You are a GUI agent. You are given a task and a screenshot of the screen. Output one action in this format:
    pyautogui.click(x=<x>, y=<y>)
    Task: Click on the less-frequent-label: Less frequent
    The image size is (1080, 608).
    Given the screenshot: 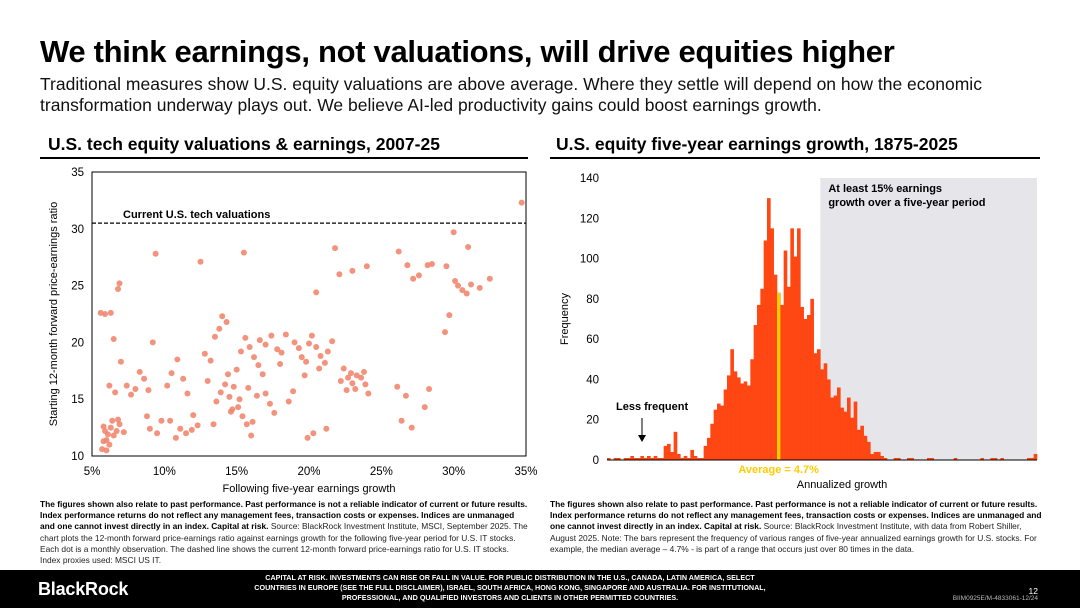 What is the action you would take?
    pyautogui.click(x=652, y=407)
    